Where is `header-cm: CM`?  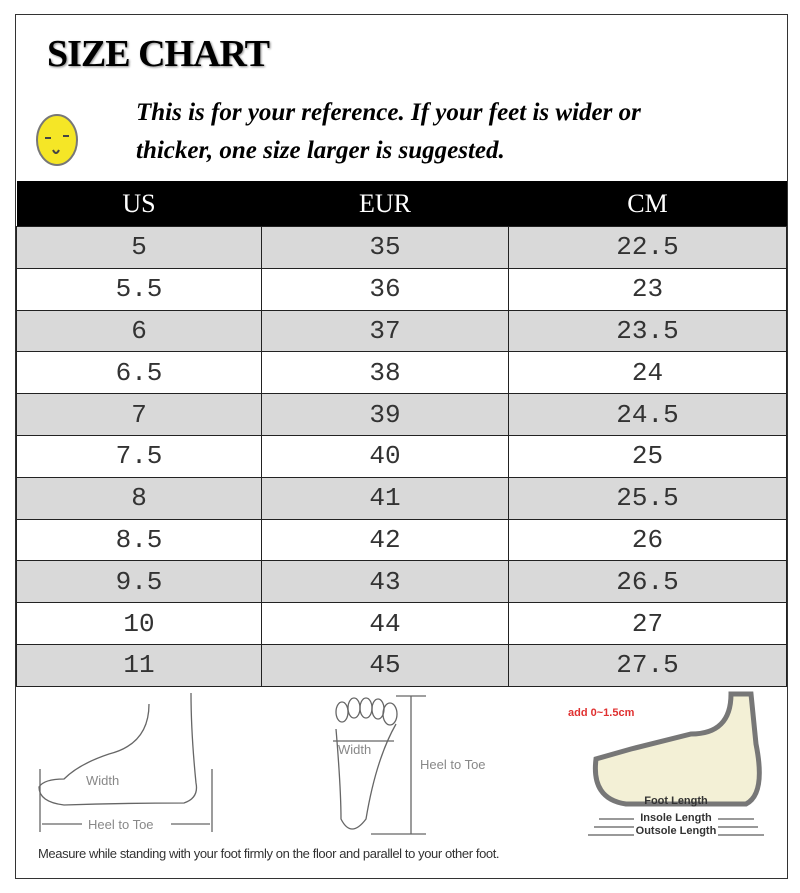
header-cm: CM is located at coordinates (647, 204).